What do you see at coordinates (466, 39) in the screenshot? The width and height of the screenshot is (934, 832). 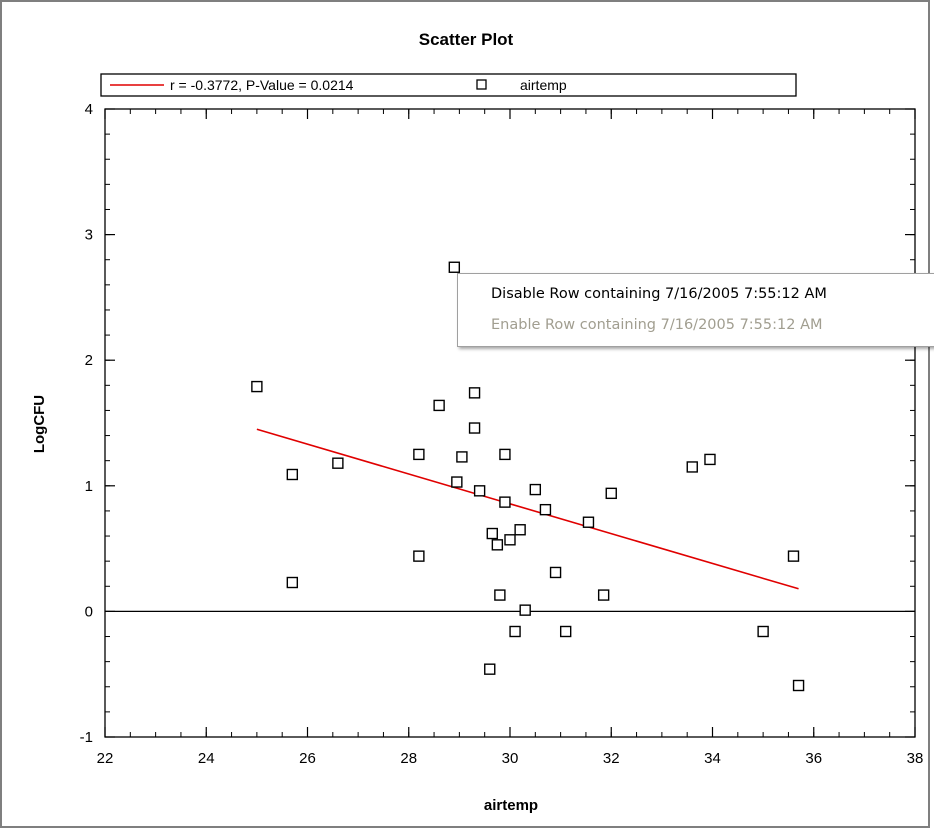 I see `chart-title: Scatter Plot` at bounding box center [466, 39].